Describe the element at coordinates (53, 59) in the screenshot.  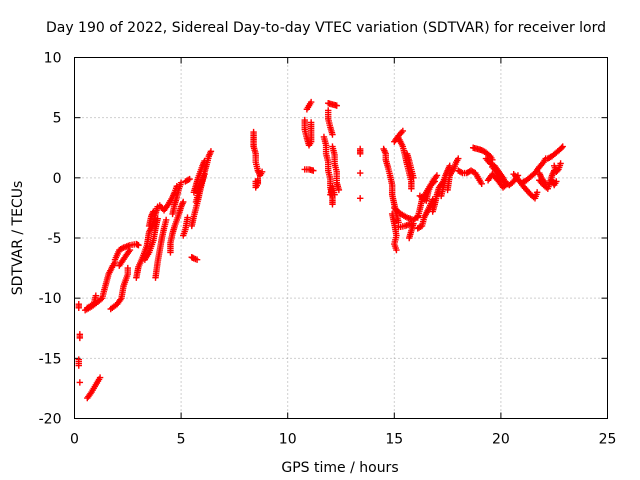
I see `y-tick-label: 10` at that location.